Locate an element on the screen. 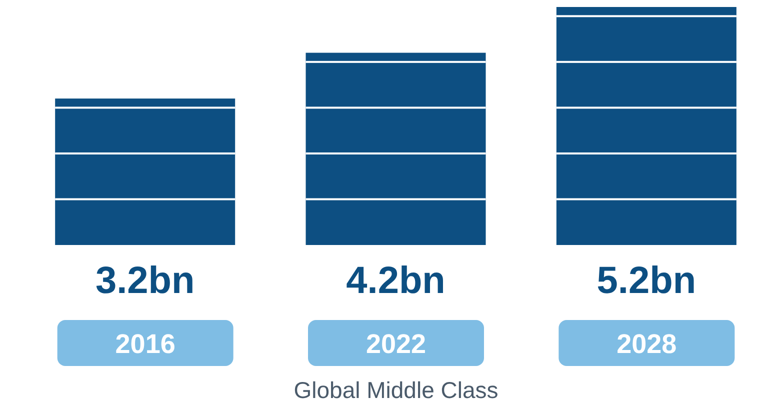 The height and width of the screenshot is (402, 773). data-label: 3.2bn is located at coordinates (145, 281).